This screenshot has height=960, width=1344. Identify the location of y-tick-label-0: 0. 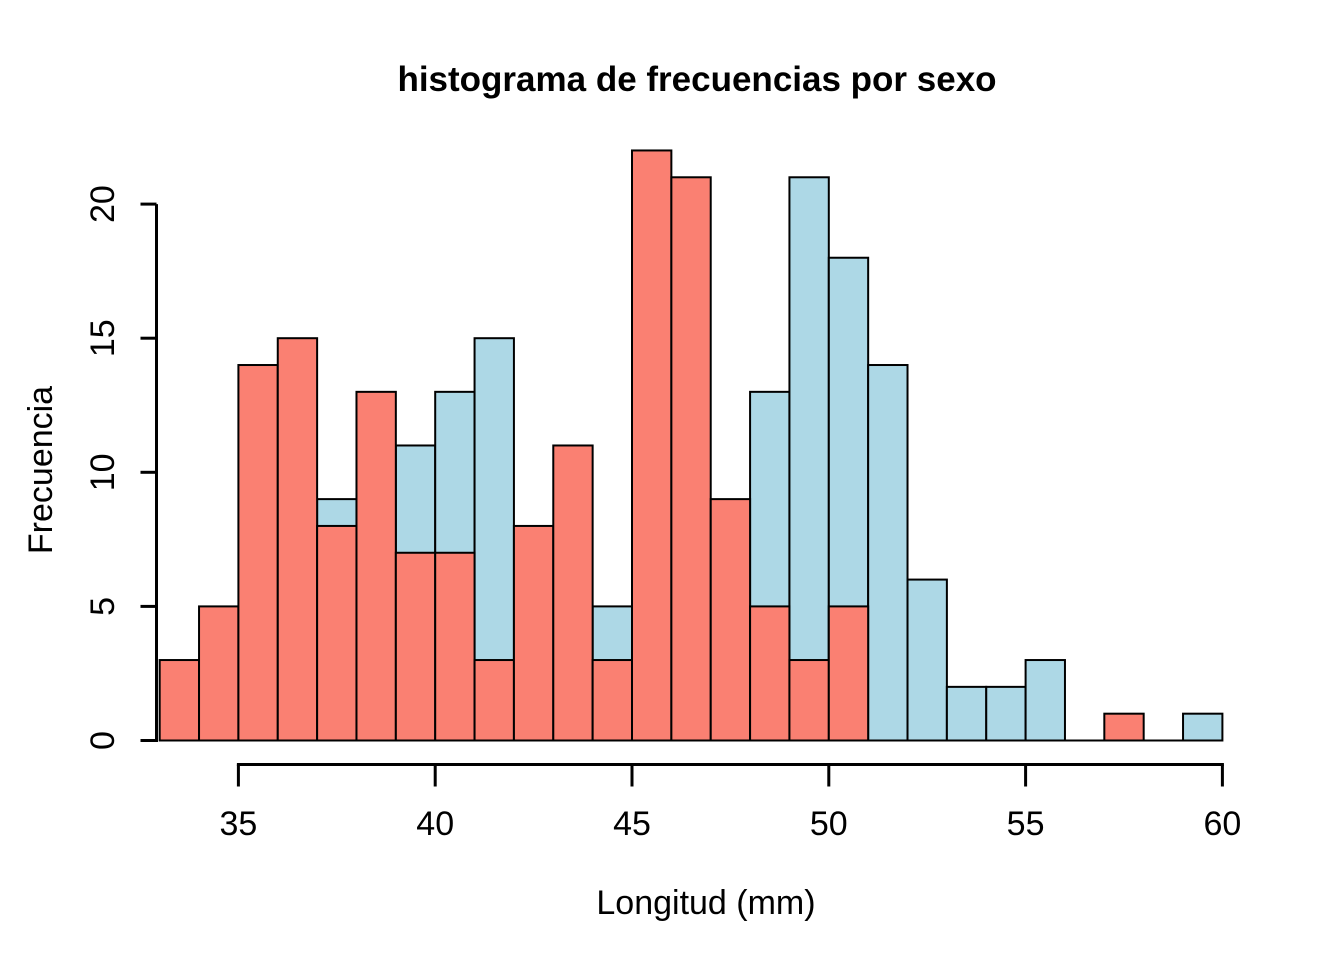
(103, 740).